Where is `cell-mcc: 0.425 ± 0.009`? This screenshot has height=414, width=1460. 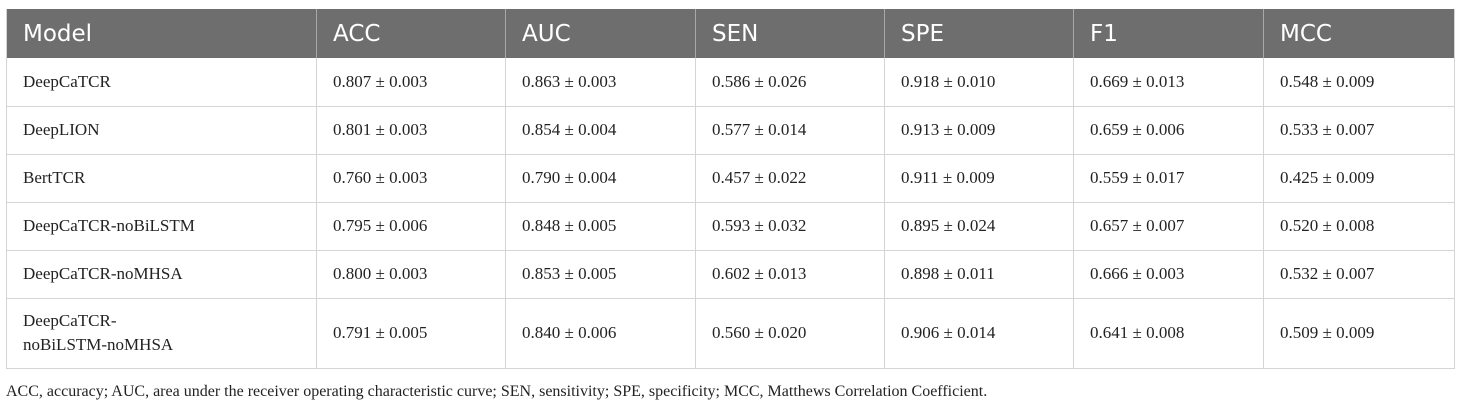 cell-mcc: 0.425 ± 0.009 is located at coordinates (1359, 178).